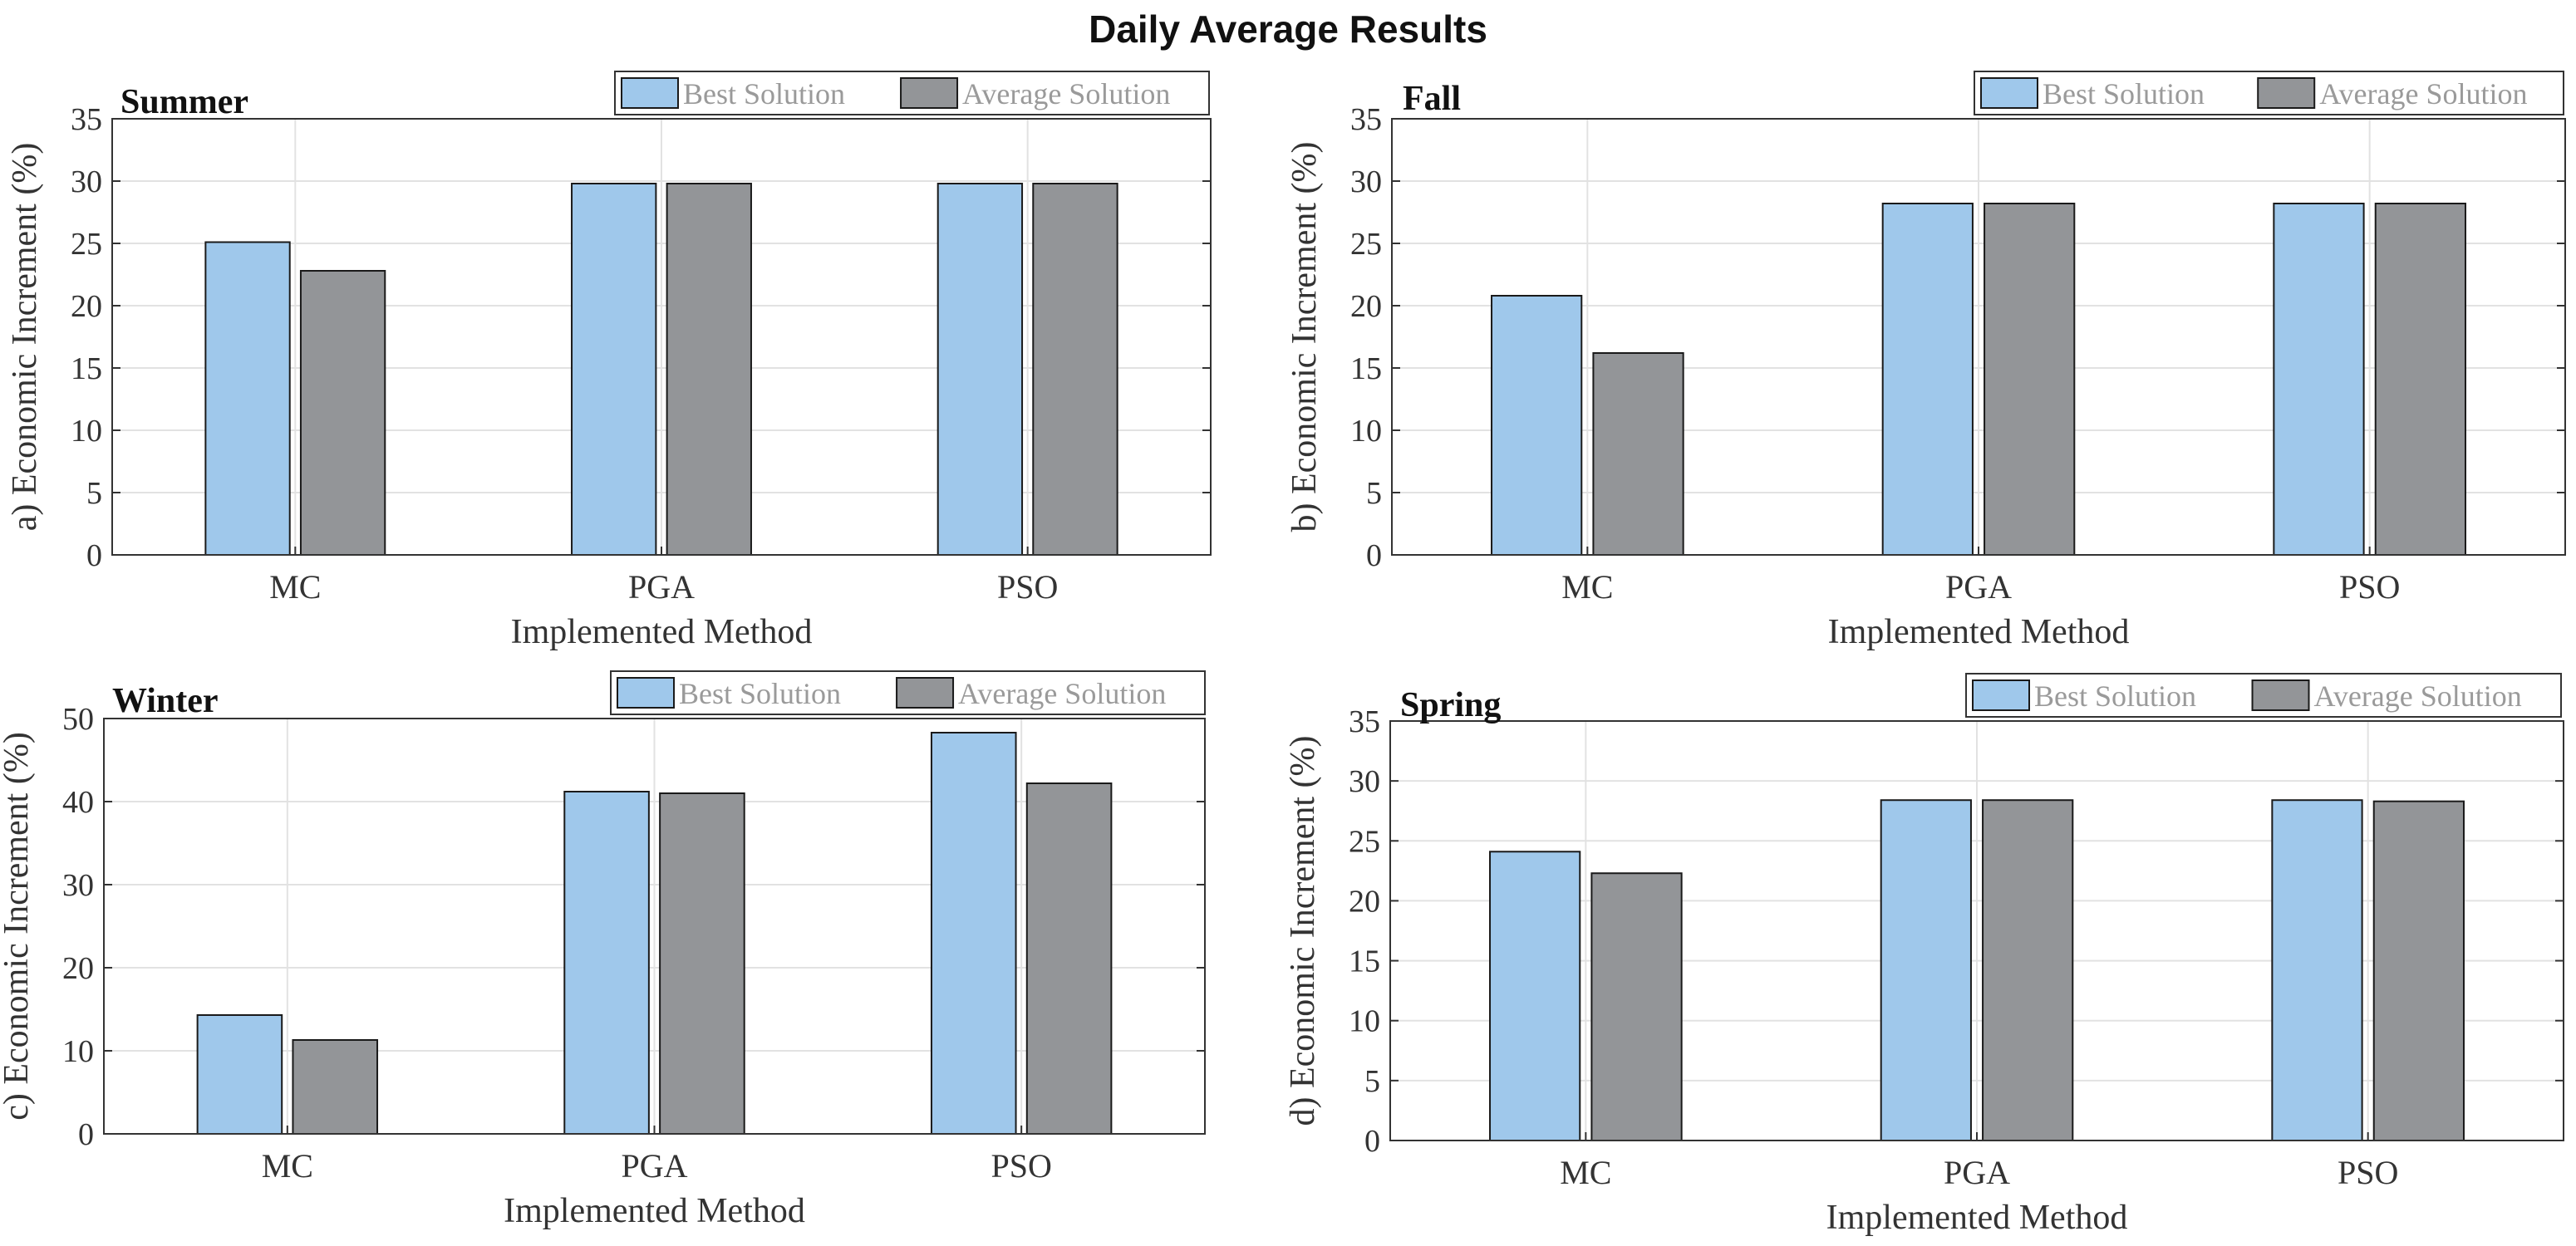 The image size is (2576, 1246). Describe the element at coordinates (18, 926) in the screenshot. I see `y-axis-label: c) Economic Increment (%)` at that location.